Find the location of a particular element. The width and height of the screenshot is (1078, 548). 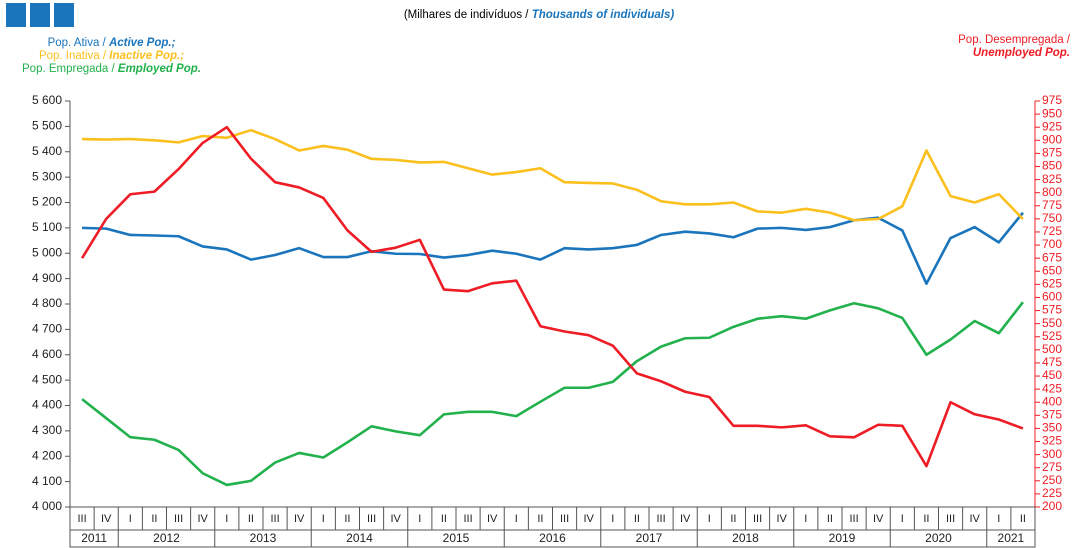

legend-entry: Pop. Ativa / Active Pop.; is located at coordinates (111, 43).